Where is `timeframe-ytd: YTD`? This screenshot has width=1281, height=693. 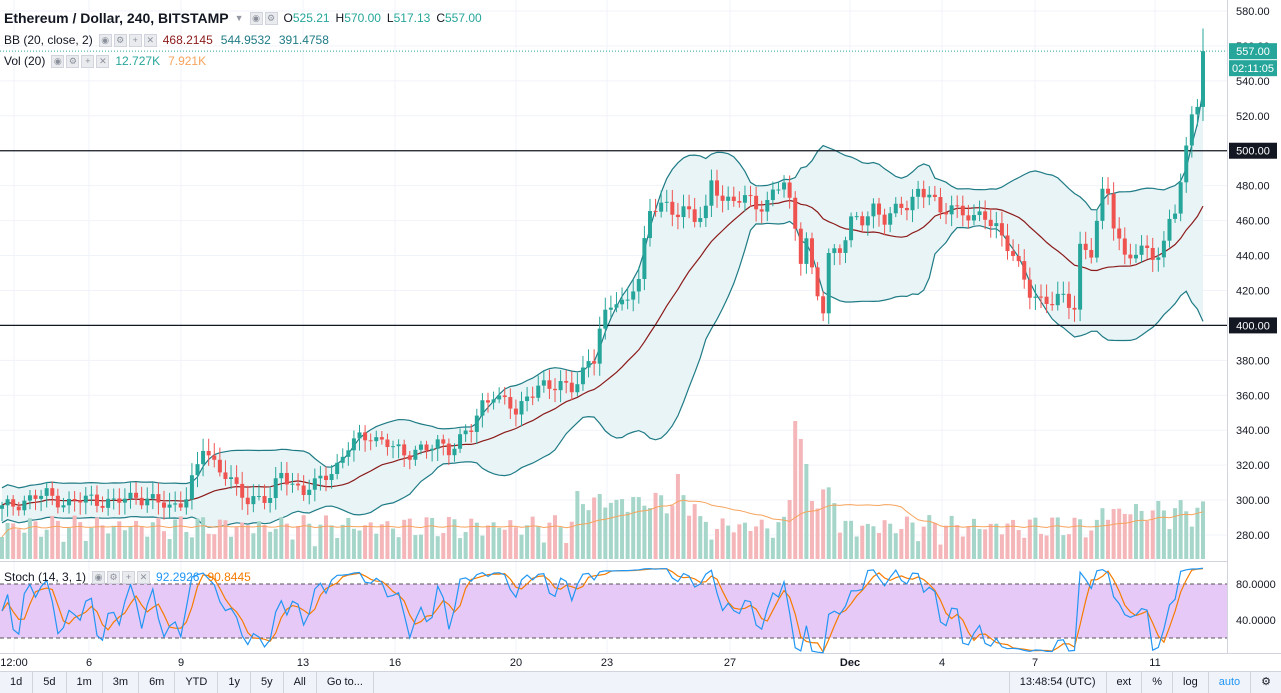 timeframe-ytd: YTD is located at coordinates (197, 682).